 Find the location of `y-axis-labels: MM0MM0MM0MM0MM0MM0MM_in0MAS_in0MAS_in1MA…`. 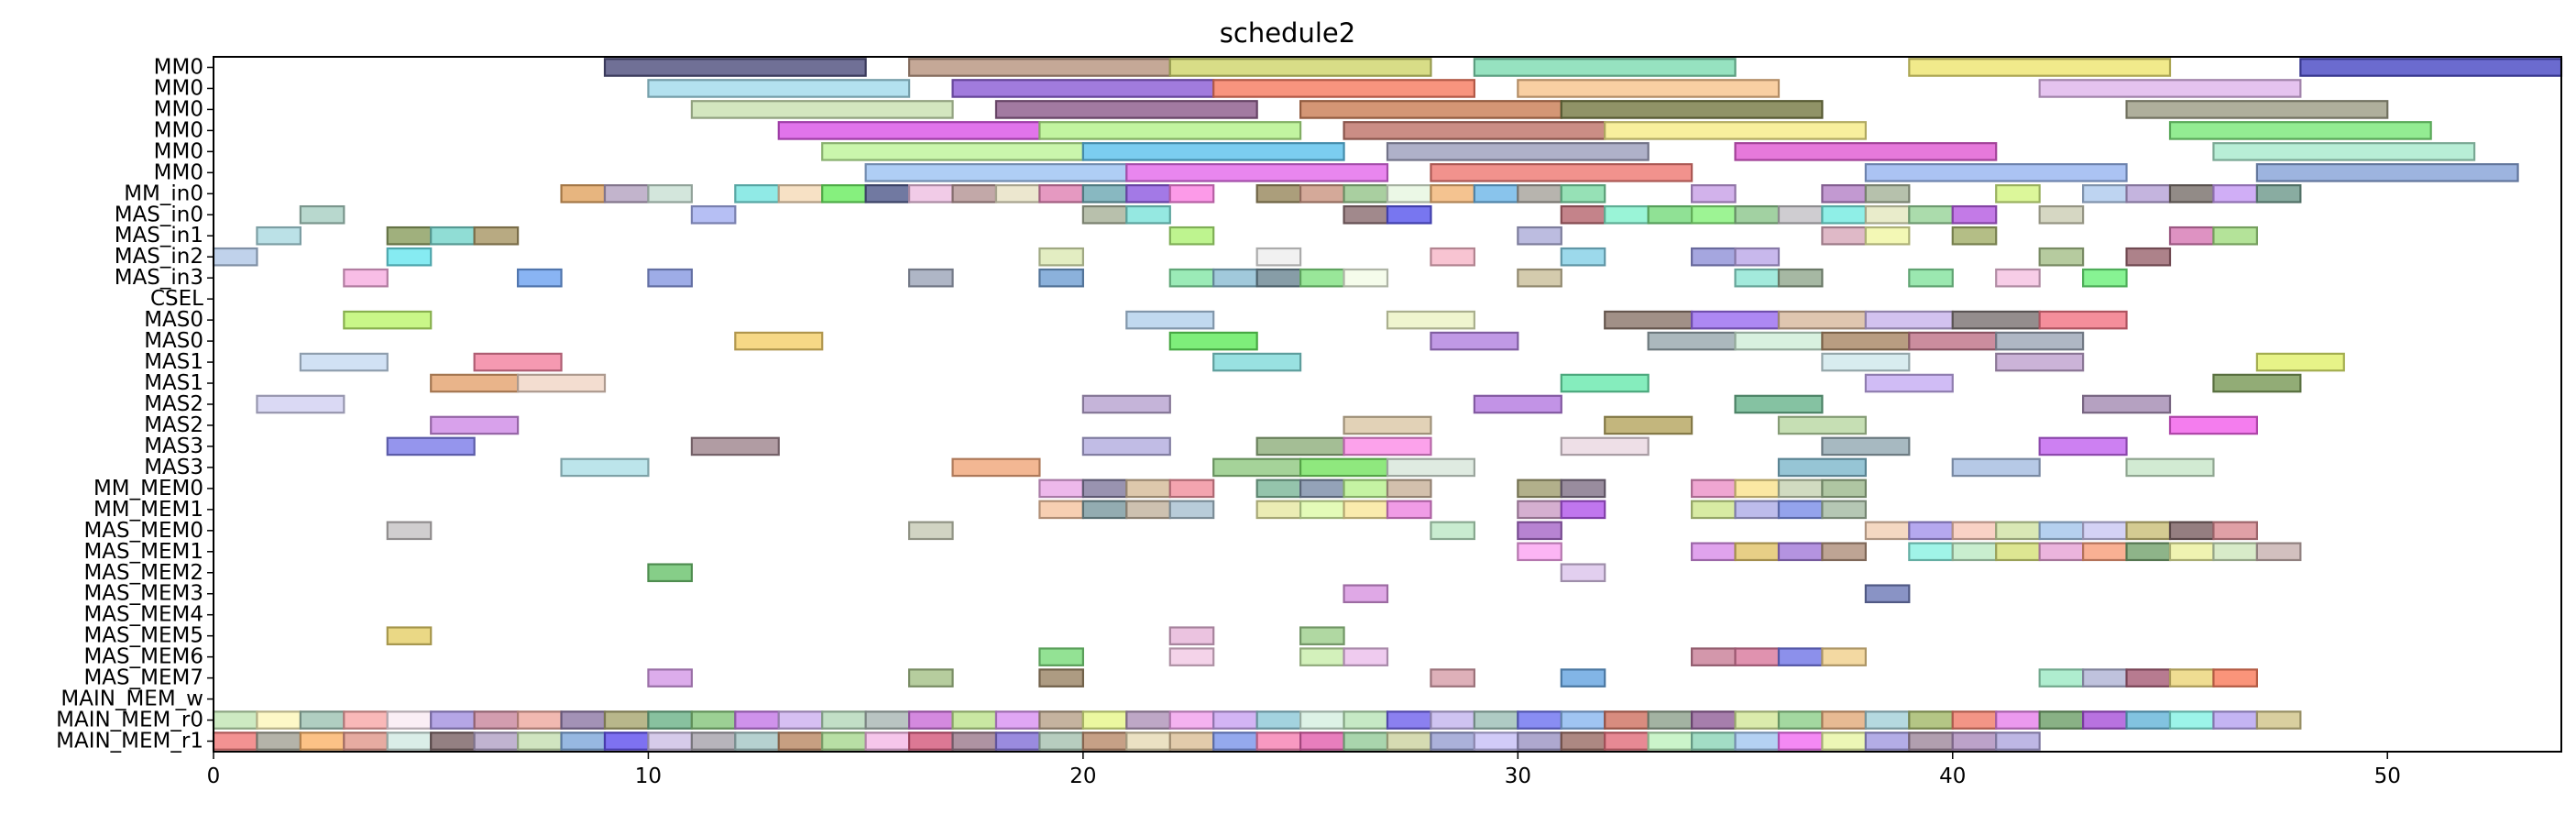

y-axis-labels: MM0MM0MM0MM0MM0MM0MM_in0MAS_in0MAS_in1MA… is located at coordinates (135, 404).